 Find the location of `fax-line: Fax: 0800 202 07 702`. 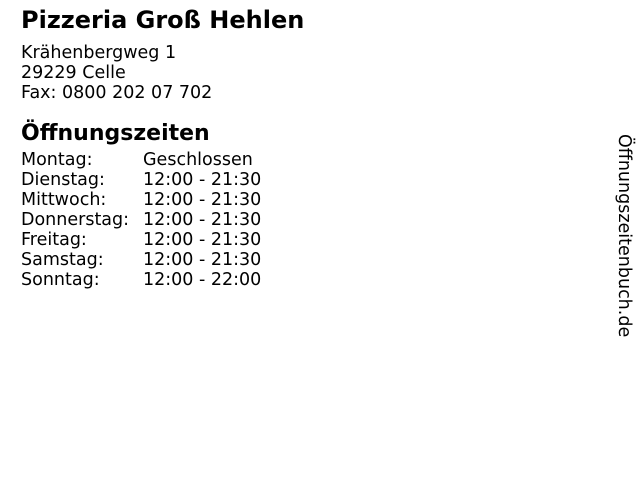

fax-line: Fax: 0800 202 07 702 is located at coordinates (117, 92).